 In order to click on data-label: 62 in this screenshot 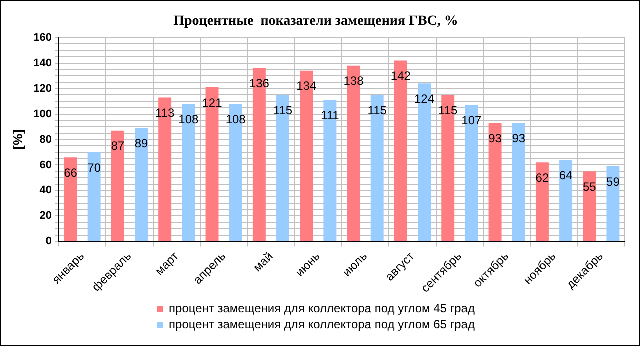, I will do `click(543, 177)`.